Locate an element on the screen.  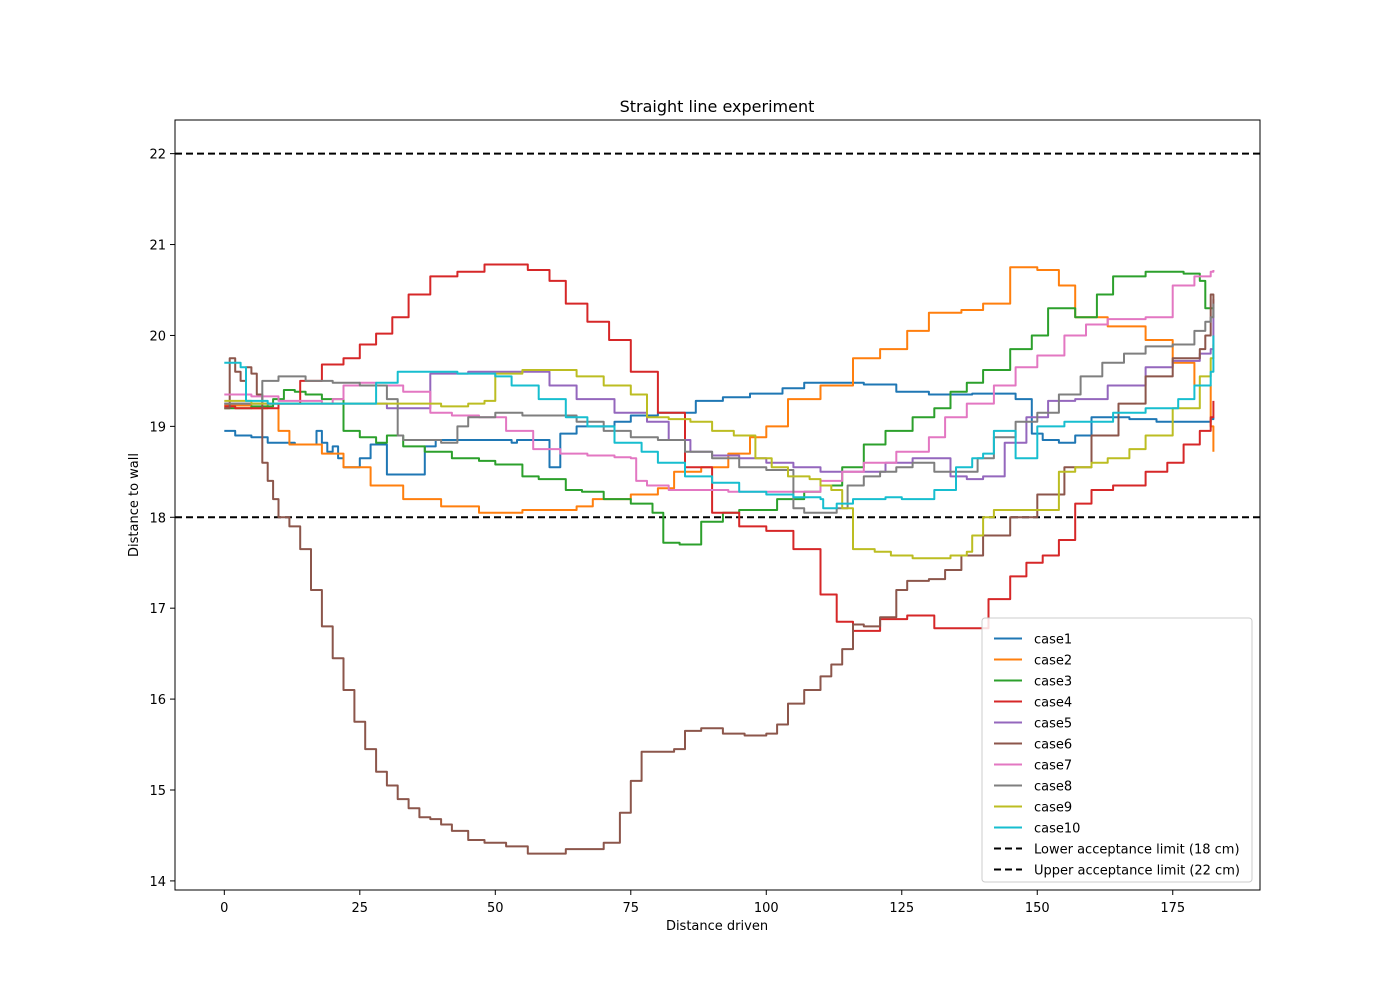
legend-label: case2 is located at coordinates (1053, 661).